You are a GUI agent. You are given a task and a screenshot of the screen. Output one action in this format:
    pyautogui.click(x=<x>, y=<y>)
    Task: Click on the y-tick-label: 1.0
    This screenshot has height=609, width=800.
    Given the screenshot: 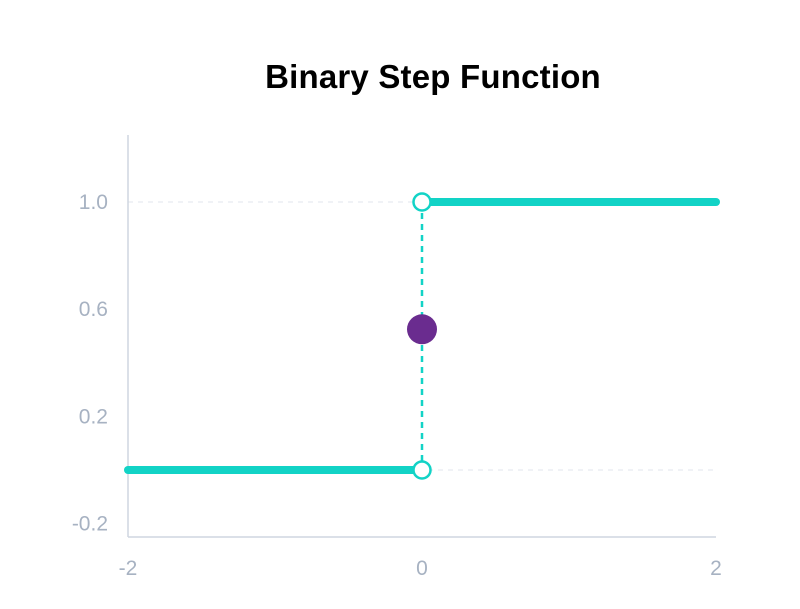 What is the action you would take?
    pyautogui.click(x=93, y=202)
    